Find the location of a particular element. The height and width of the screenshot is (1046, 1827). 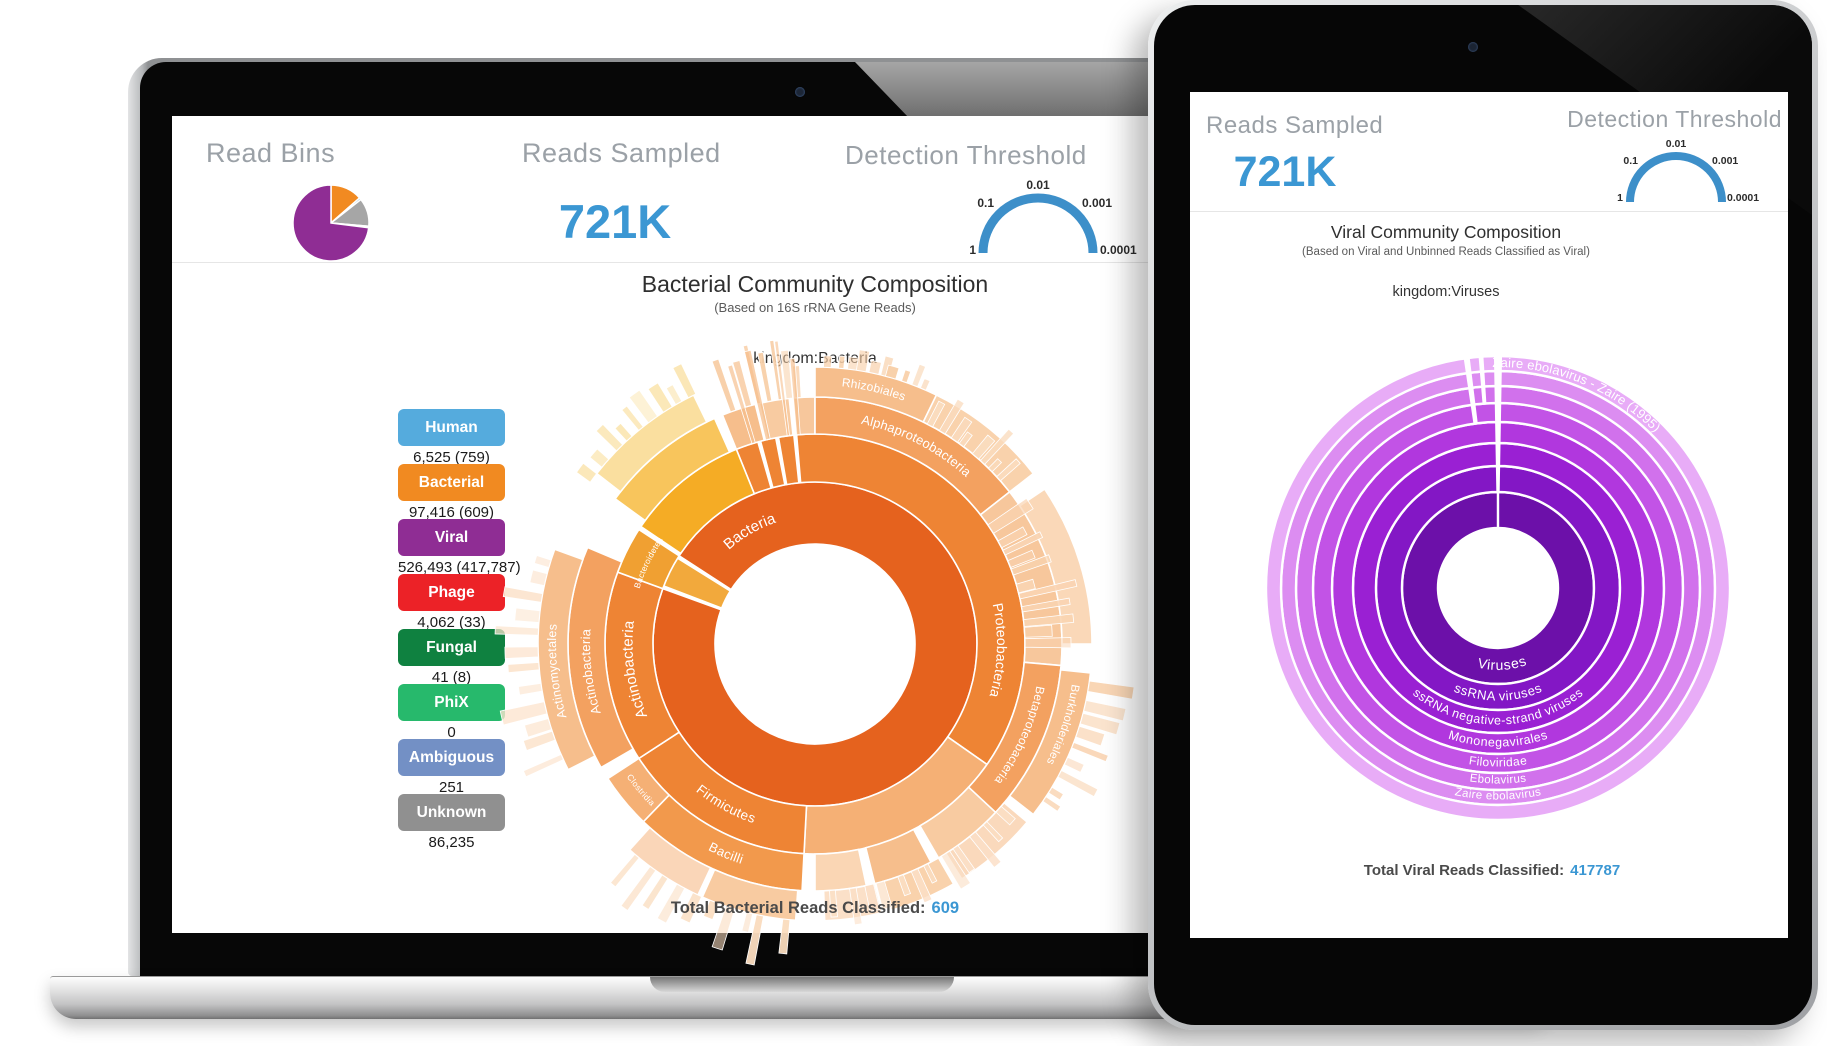

pie-slice-viral is located at coordinates (331, 223).